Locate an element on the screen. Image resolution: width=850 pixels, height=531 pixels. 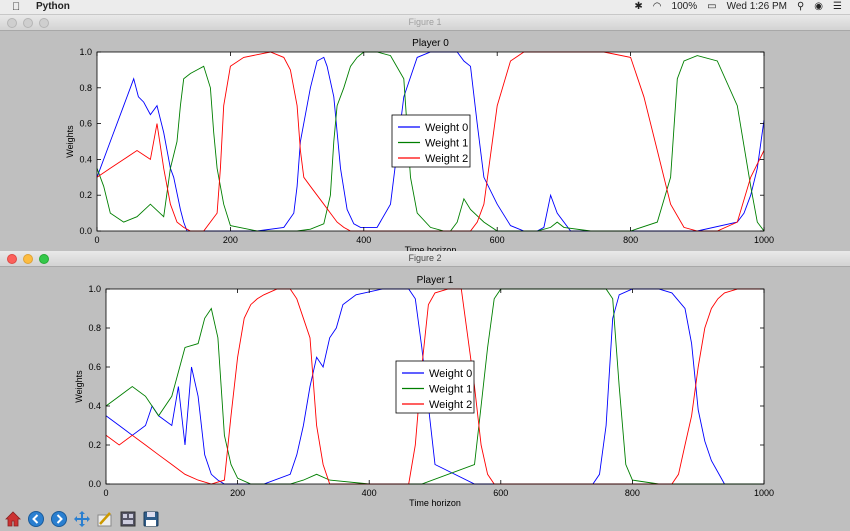
battery-percent: 100% is located at coordinates (684, 6).